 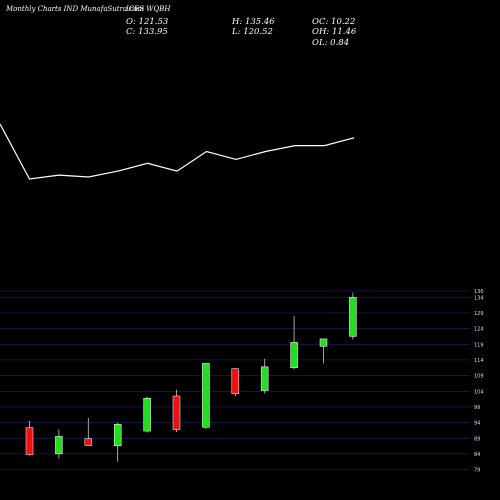 I want to click on y-tick-label: 124, so click(x=479, y=330).